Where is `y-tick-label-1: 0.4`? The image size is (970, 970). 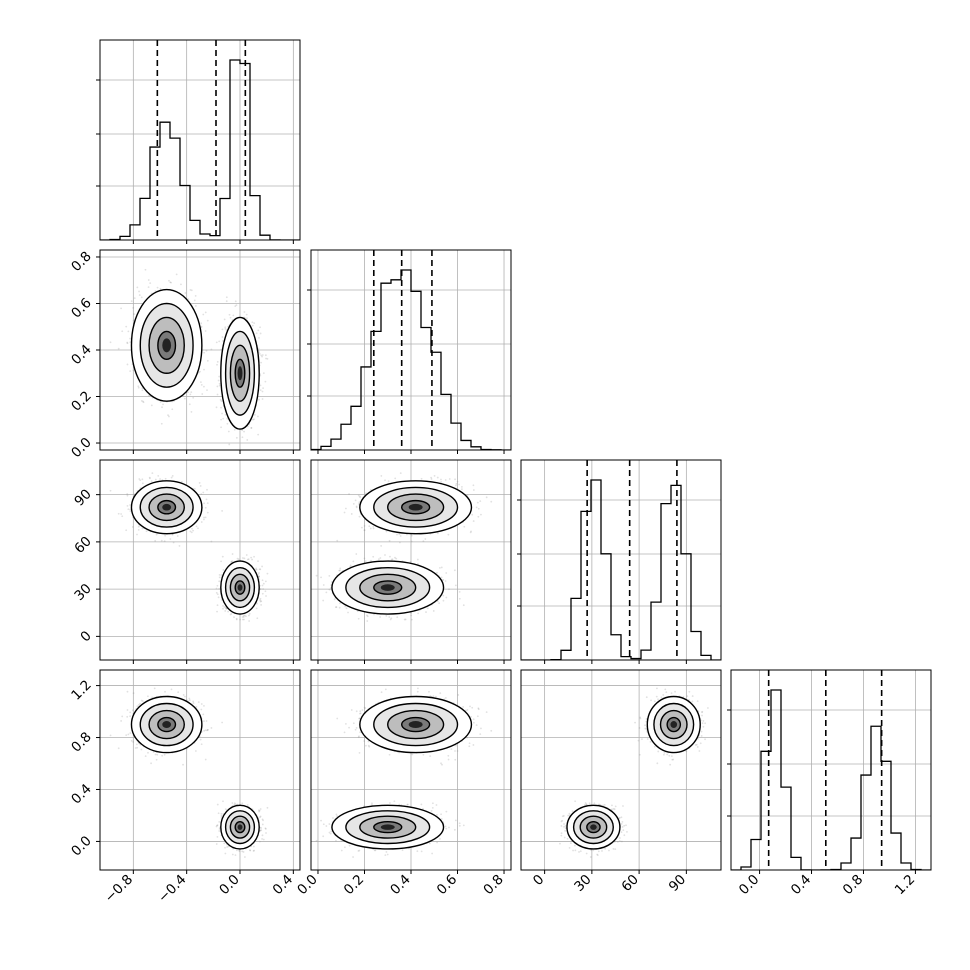 y-tick-label-1: 0.4 is located at coordinates (81, 355).